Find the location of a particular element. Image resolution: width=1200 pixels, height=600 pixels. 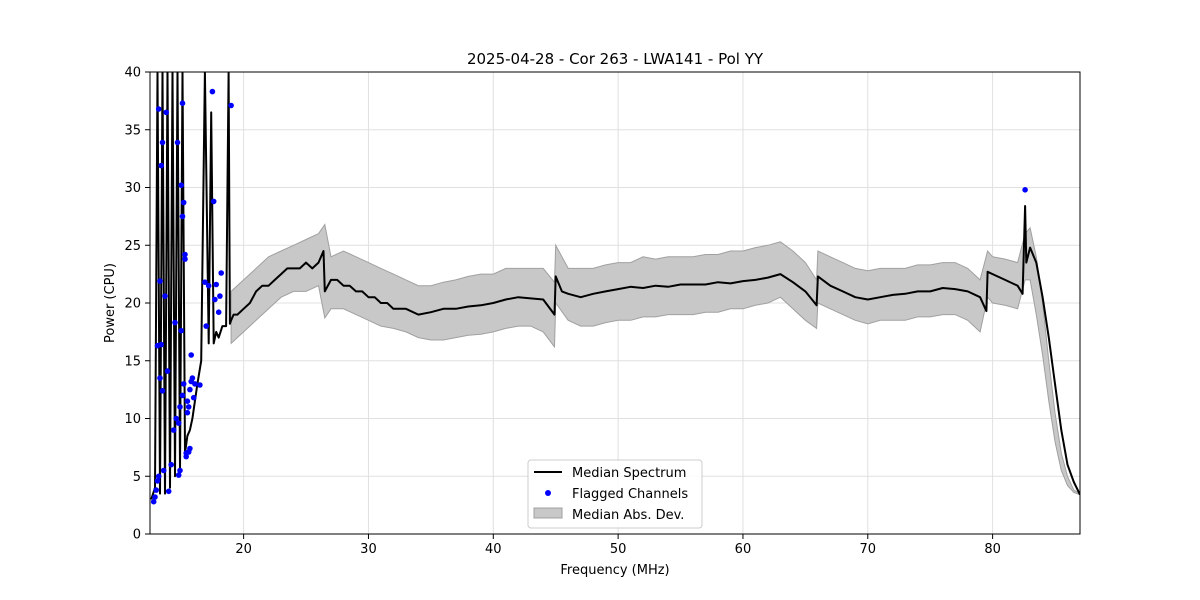

legend-box is located at coordinates (615, 494).